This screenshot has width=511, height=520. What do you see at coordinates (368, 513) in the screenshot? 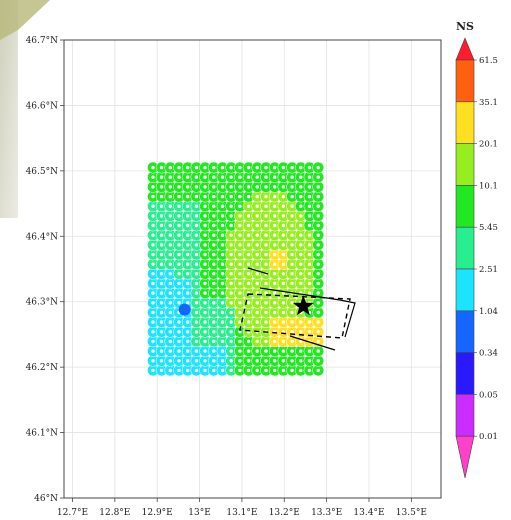
I see `x-tick-label: 13.4°E` at bounding box center [368, 513].